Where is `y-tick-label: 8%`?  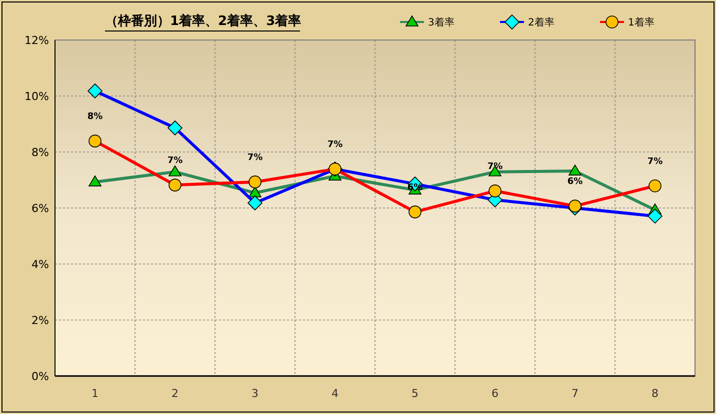 y-tick-label: 8% is located at coordinates (40, 152).